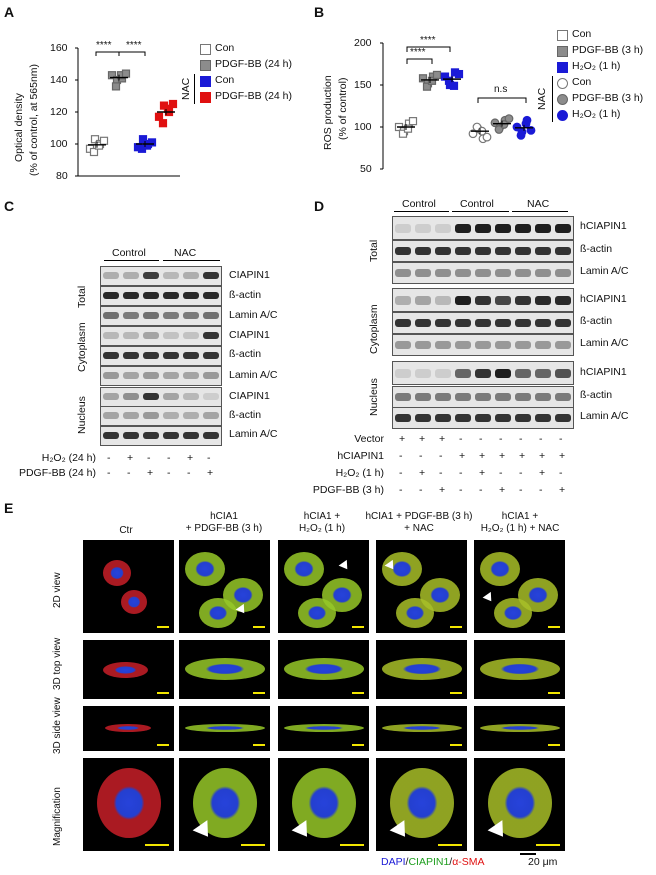 This screenshot has width=656, height=875. What do you see at coordinates (428, 40) in the screenshot?
I see `panel-b-sig1: ****` at bounding box center [428, 40].